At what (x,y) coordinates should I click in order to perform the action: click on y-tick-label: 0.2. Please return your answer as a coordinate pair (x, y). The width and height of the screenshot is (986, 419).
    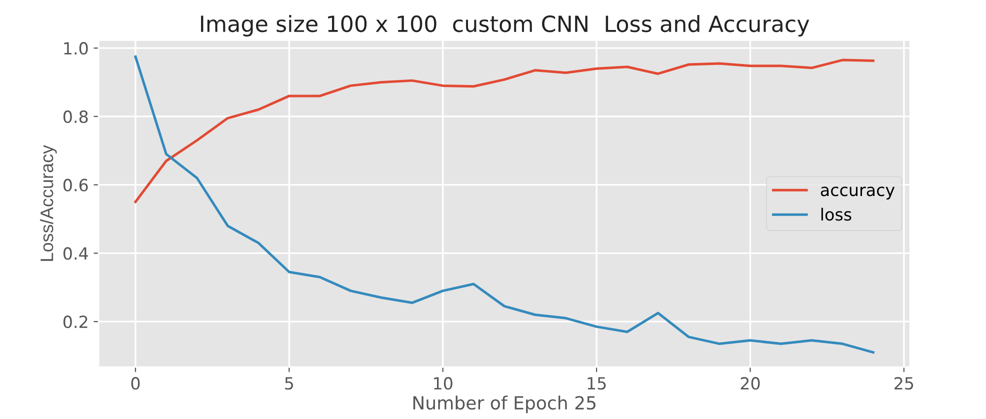
    Looking at the image, I should click on (75, 322).